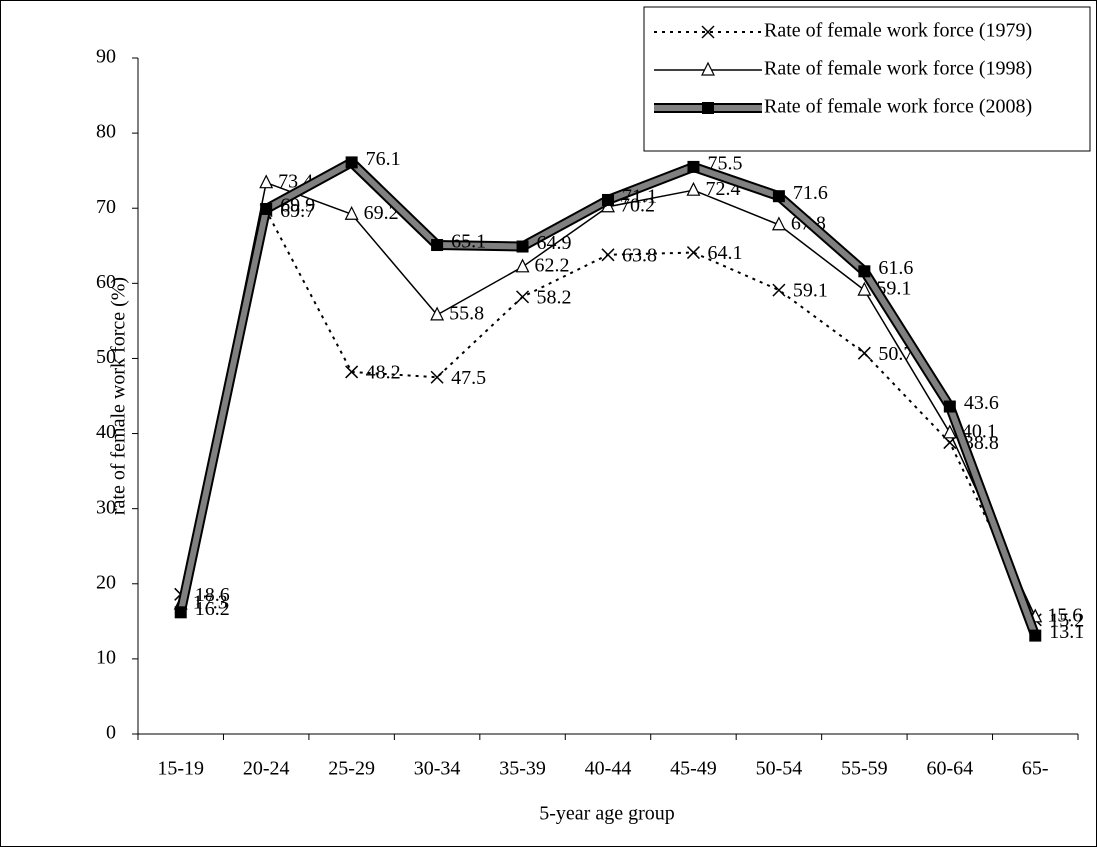 This screenshot has height=847, width=1097. I want to click on y-tick-label: 80, so click(106, 132).